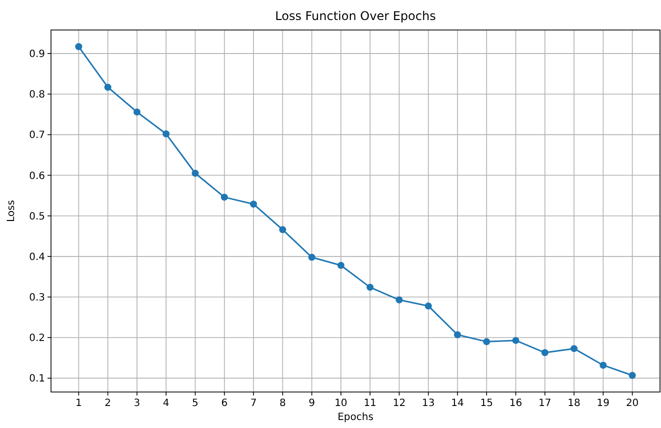 The width and height of the screenshot is (661, 428). Describe the element at coordinates (37, 338) in the screenshot. I see `y-tick-label: 0.2` at that location.